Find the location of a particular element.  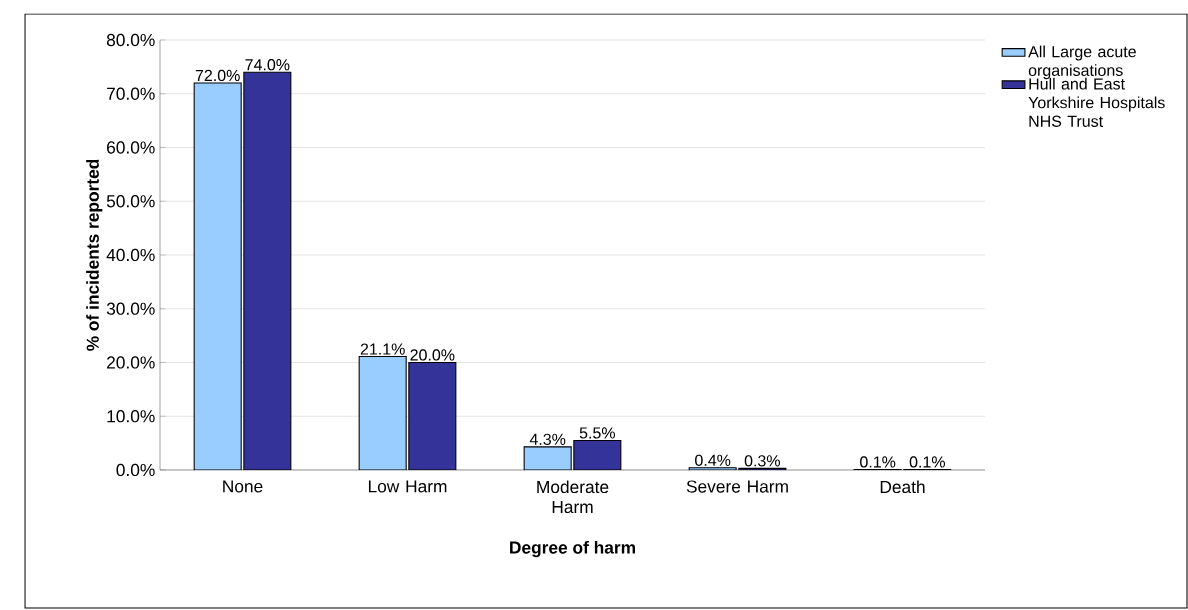

data-label: 5.5% is located at coordinates (597, 433).